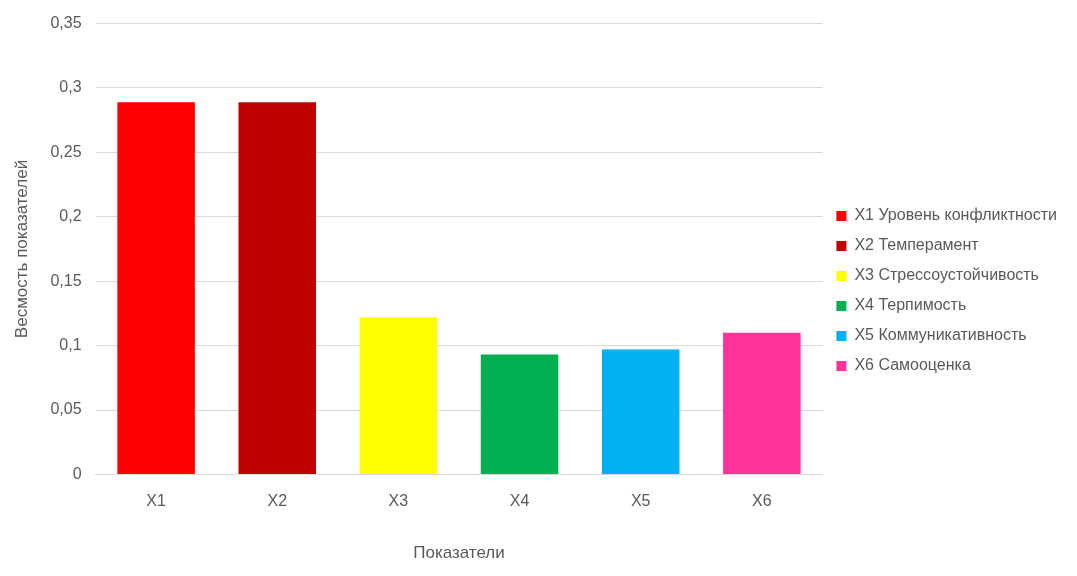 The height and width of the screenshot is (576, 1077). I want to click on y-tick-label: 0,1, so click(70, 345).